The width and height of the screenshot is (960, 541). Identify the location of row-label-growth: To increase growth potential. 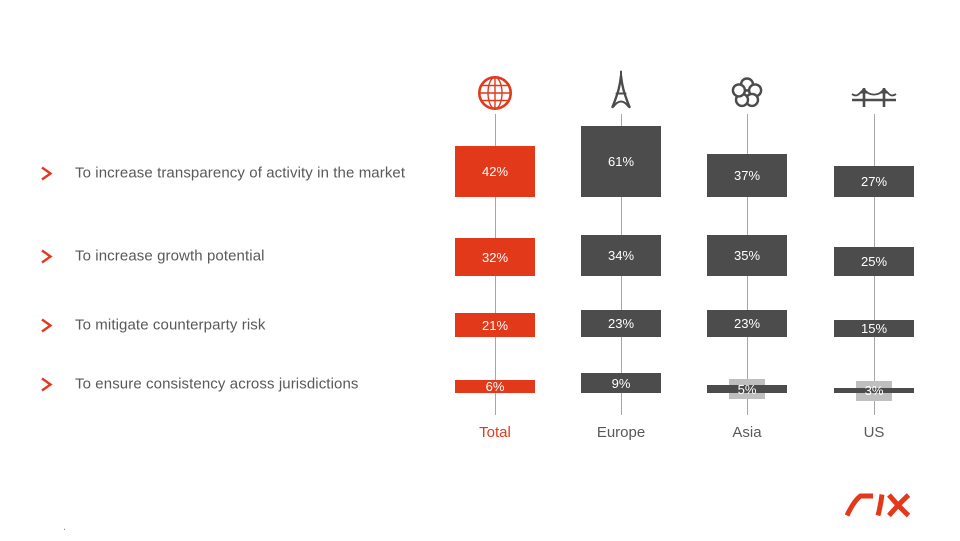
(152, 256).